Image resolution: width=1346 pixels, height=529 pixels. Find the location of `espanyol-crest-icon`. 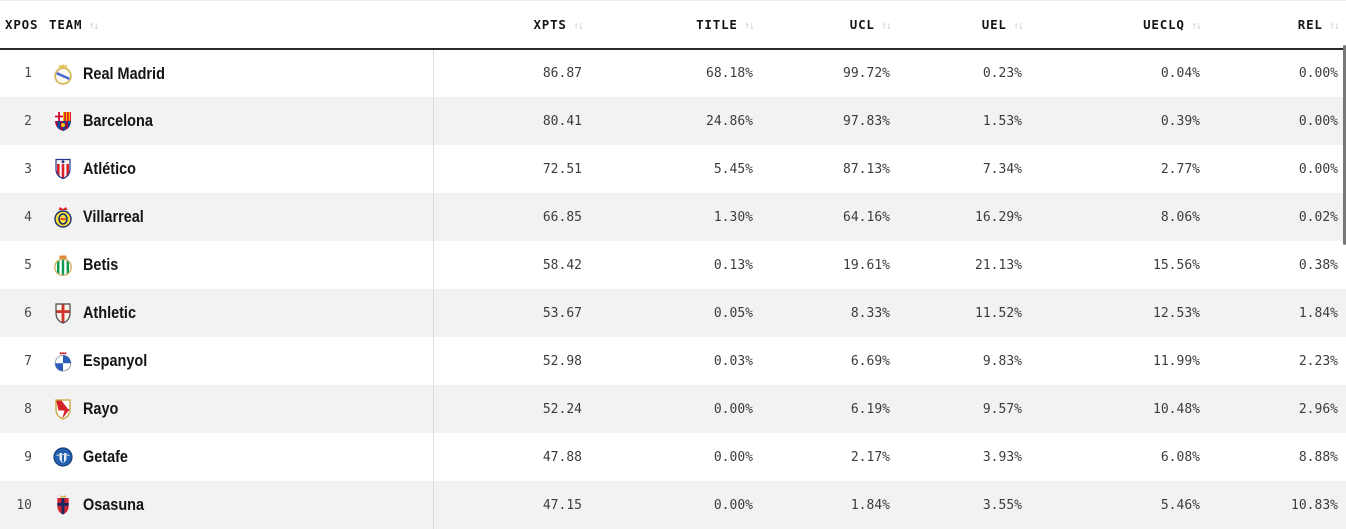

espanyol-crest-icon is located at coordinates (63, 361).